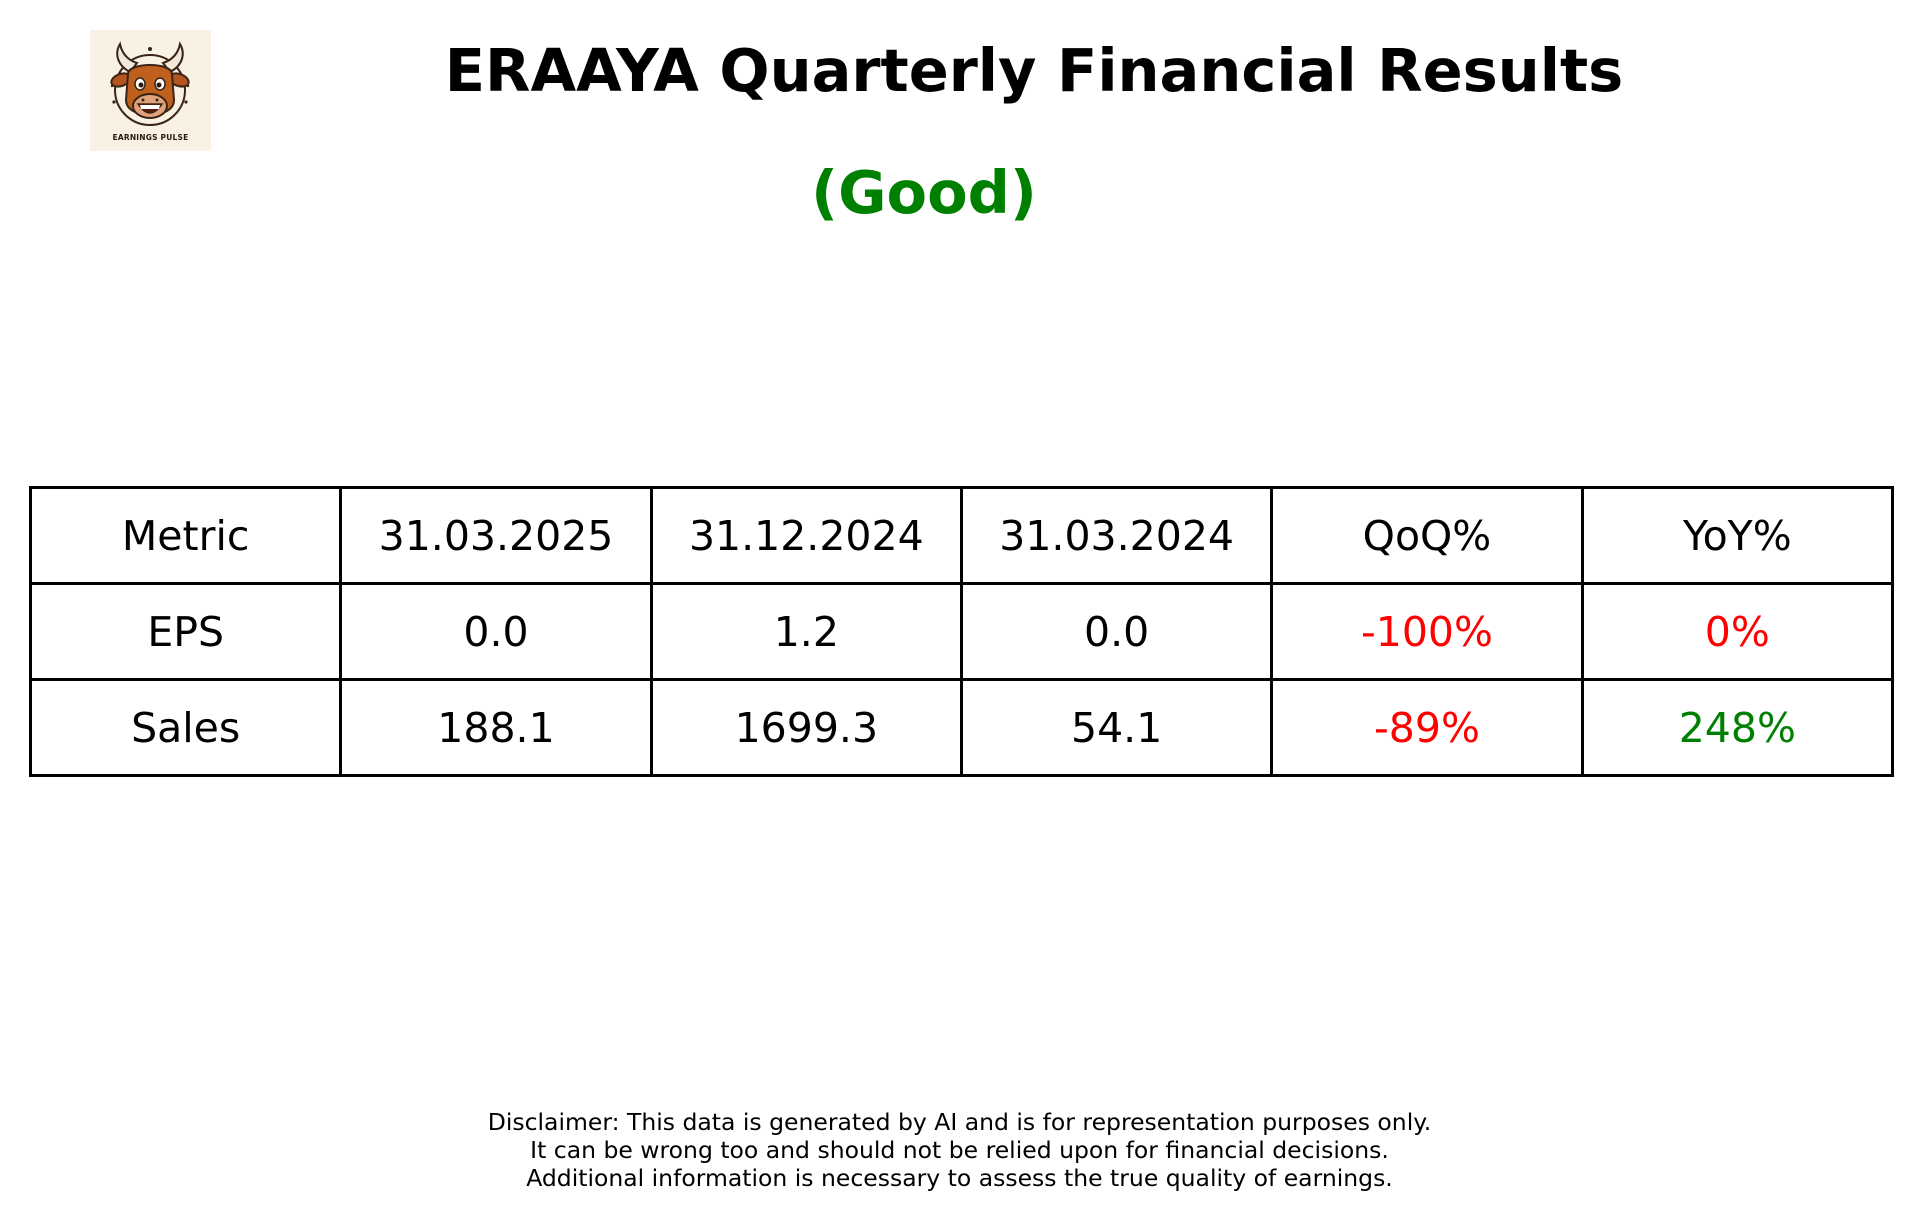  I want to click on value-qoq: -89%, so click(1427, 727).